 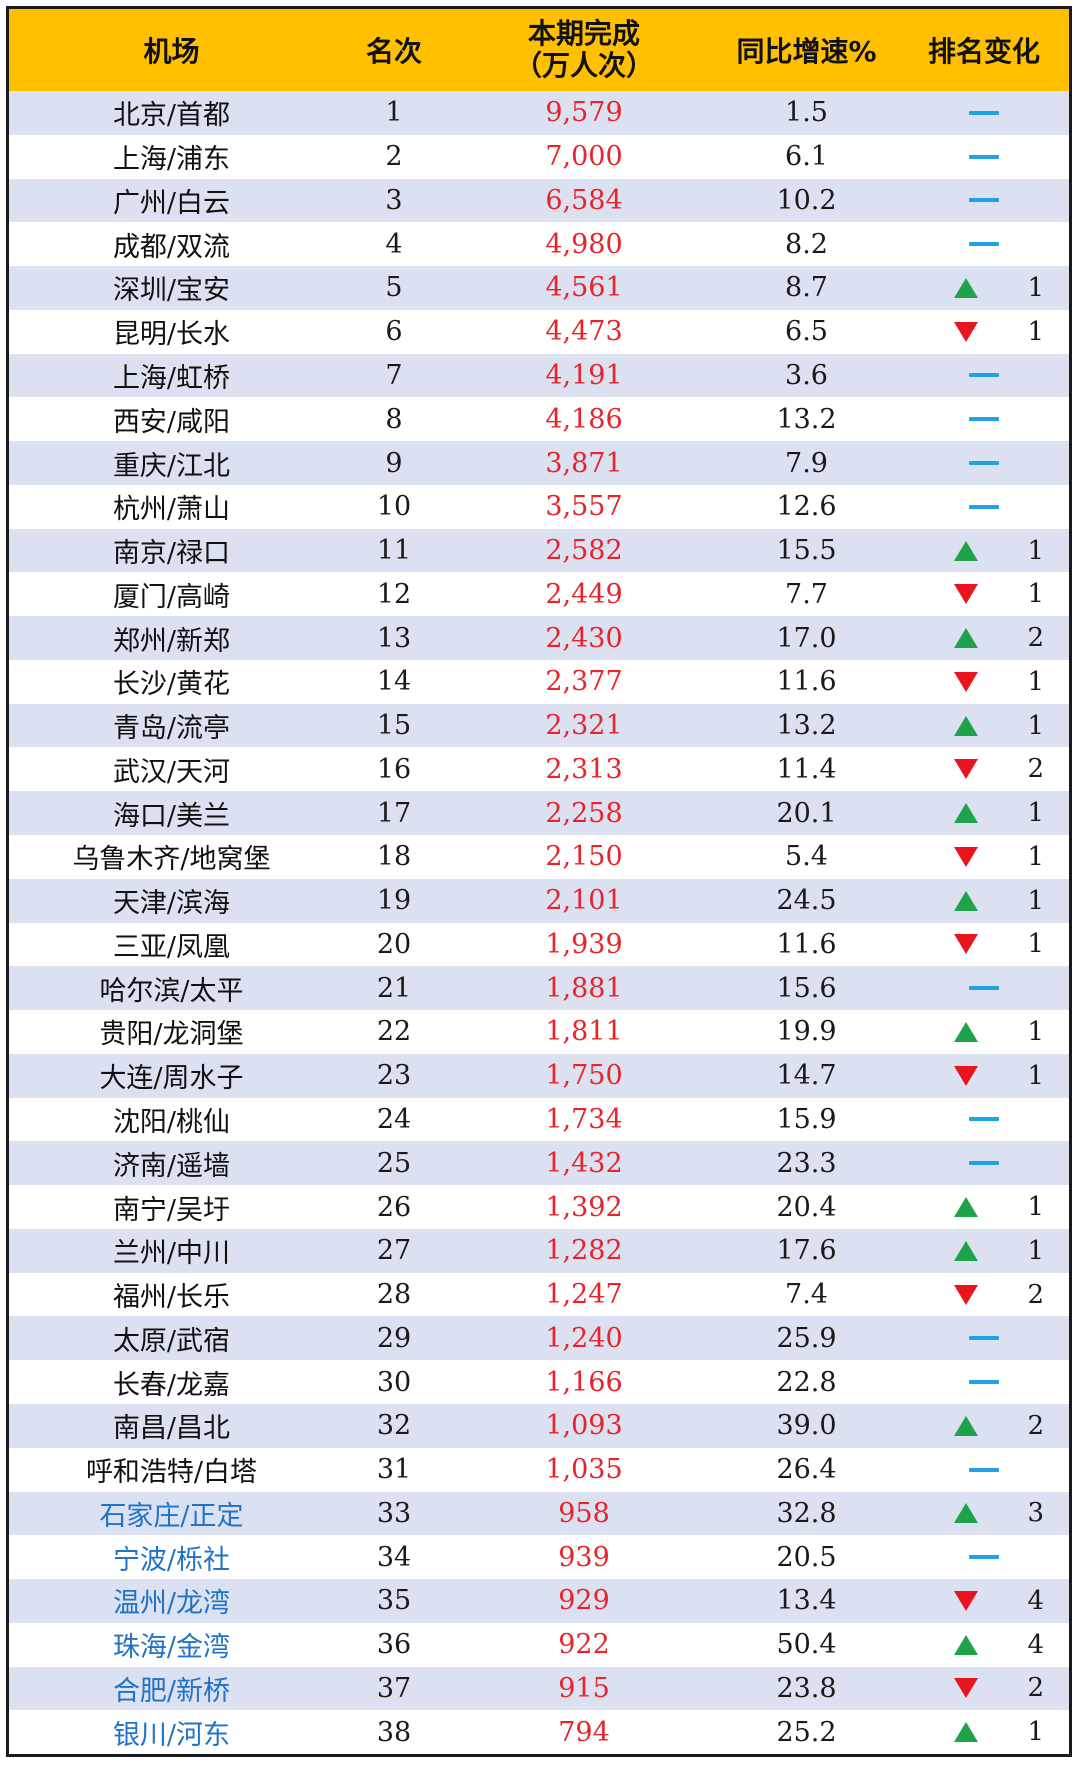 What do you see at coordinates (539, 200) in the screenshot?
I see `table-row: 广州/白云 3 6,584 10.2` at bounding box center [539, 200].